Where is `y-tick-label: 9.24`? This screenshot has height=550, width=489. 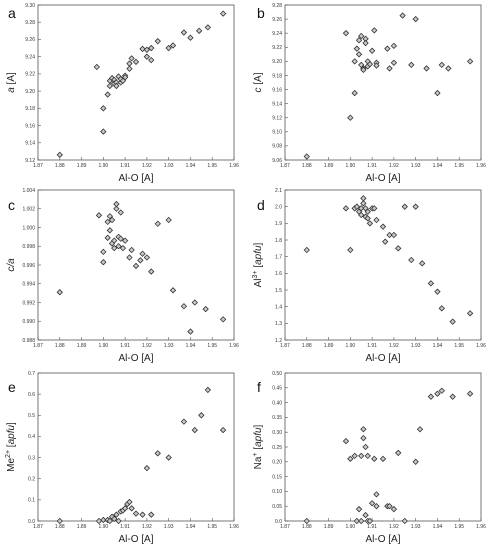 y-tick-label: 9.24 is located at coordinates (30, 57).